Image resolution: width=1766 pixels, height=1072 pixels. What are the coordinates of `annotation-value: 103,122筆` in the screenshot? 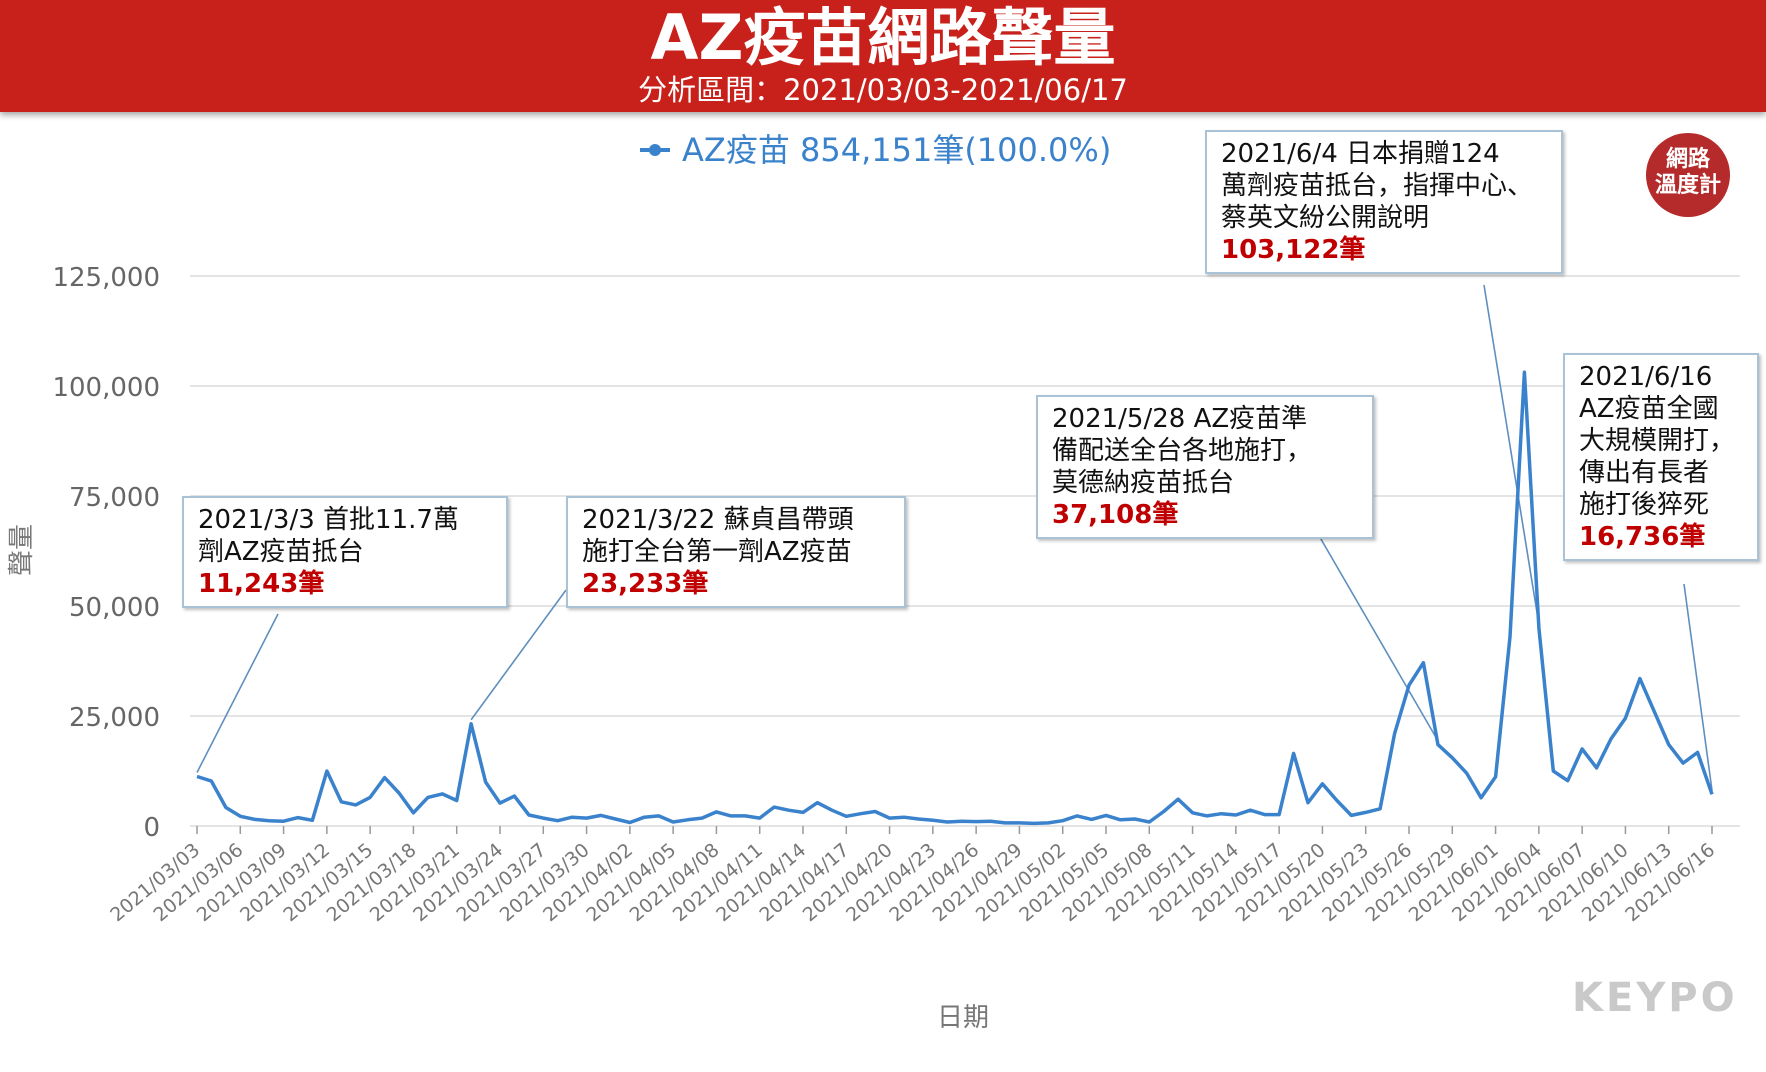 It's located at (1293, 250).